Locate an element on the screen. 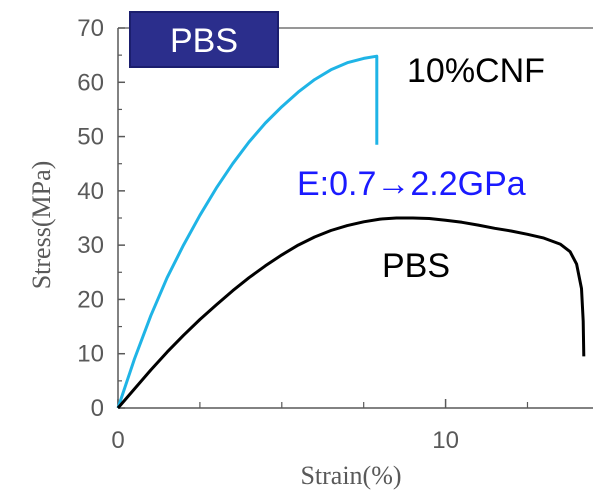 The width and height of the screenshot is (605, 492). pbs-badge-label: PBS is located at coordinates (204, 41).